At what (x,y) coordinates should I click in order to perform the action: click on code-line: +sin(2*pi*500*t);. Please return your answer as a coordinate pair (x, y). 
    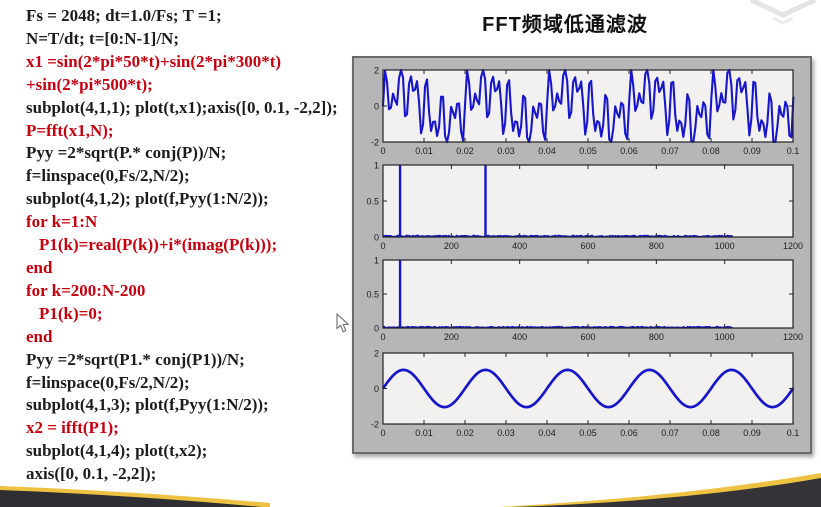
    Looking at the image, I should click on (89, 84).